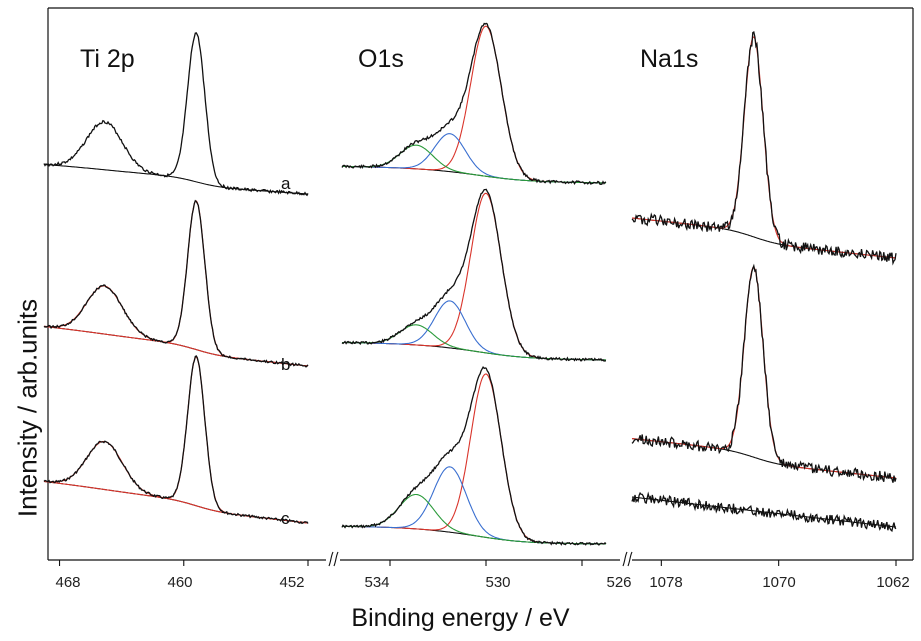  Describe the element at coordinates (460, 618) in the screenshot. I see `x-axis-label: Binding energy / eV` at that location.